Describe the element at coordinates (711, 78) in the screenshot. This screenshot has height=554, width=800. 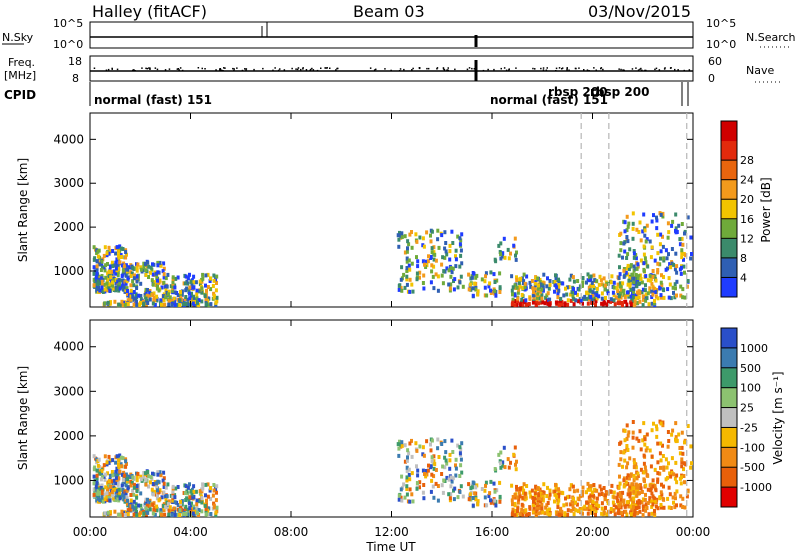
I see `freq-right-tick: 0` at that location.